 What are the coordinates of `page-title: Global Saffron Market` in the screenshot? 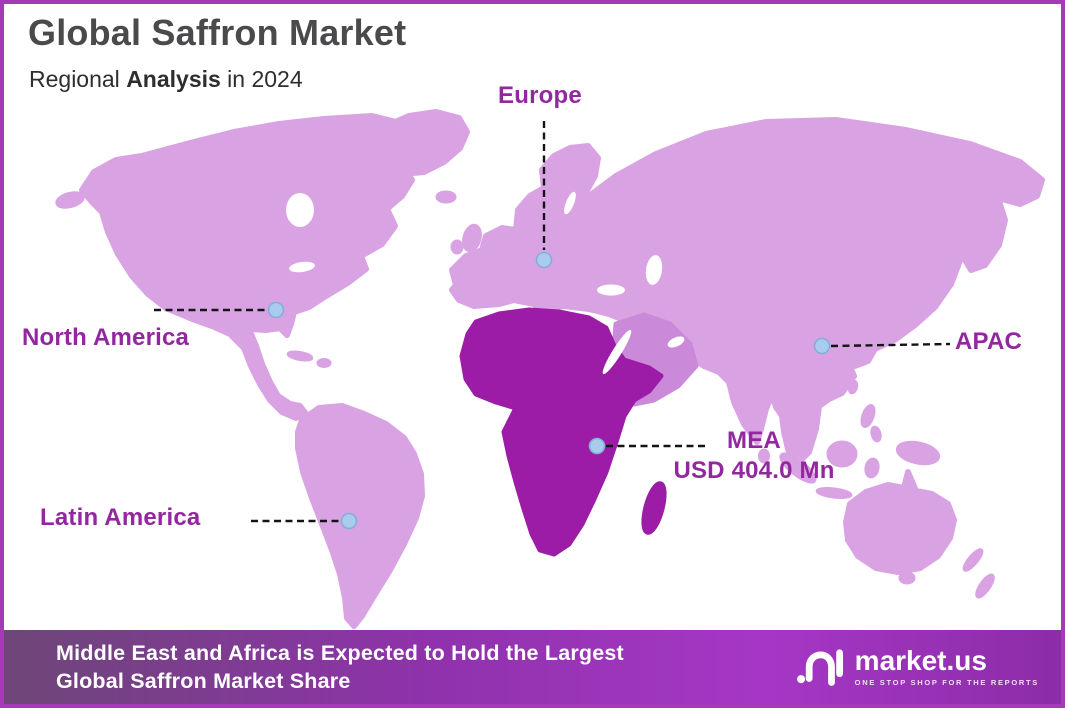 It's located at (217, 32).